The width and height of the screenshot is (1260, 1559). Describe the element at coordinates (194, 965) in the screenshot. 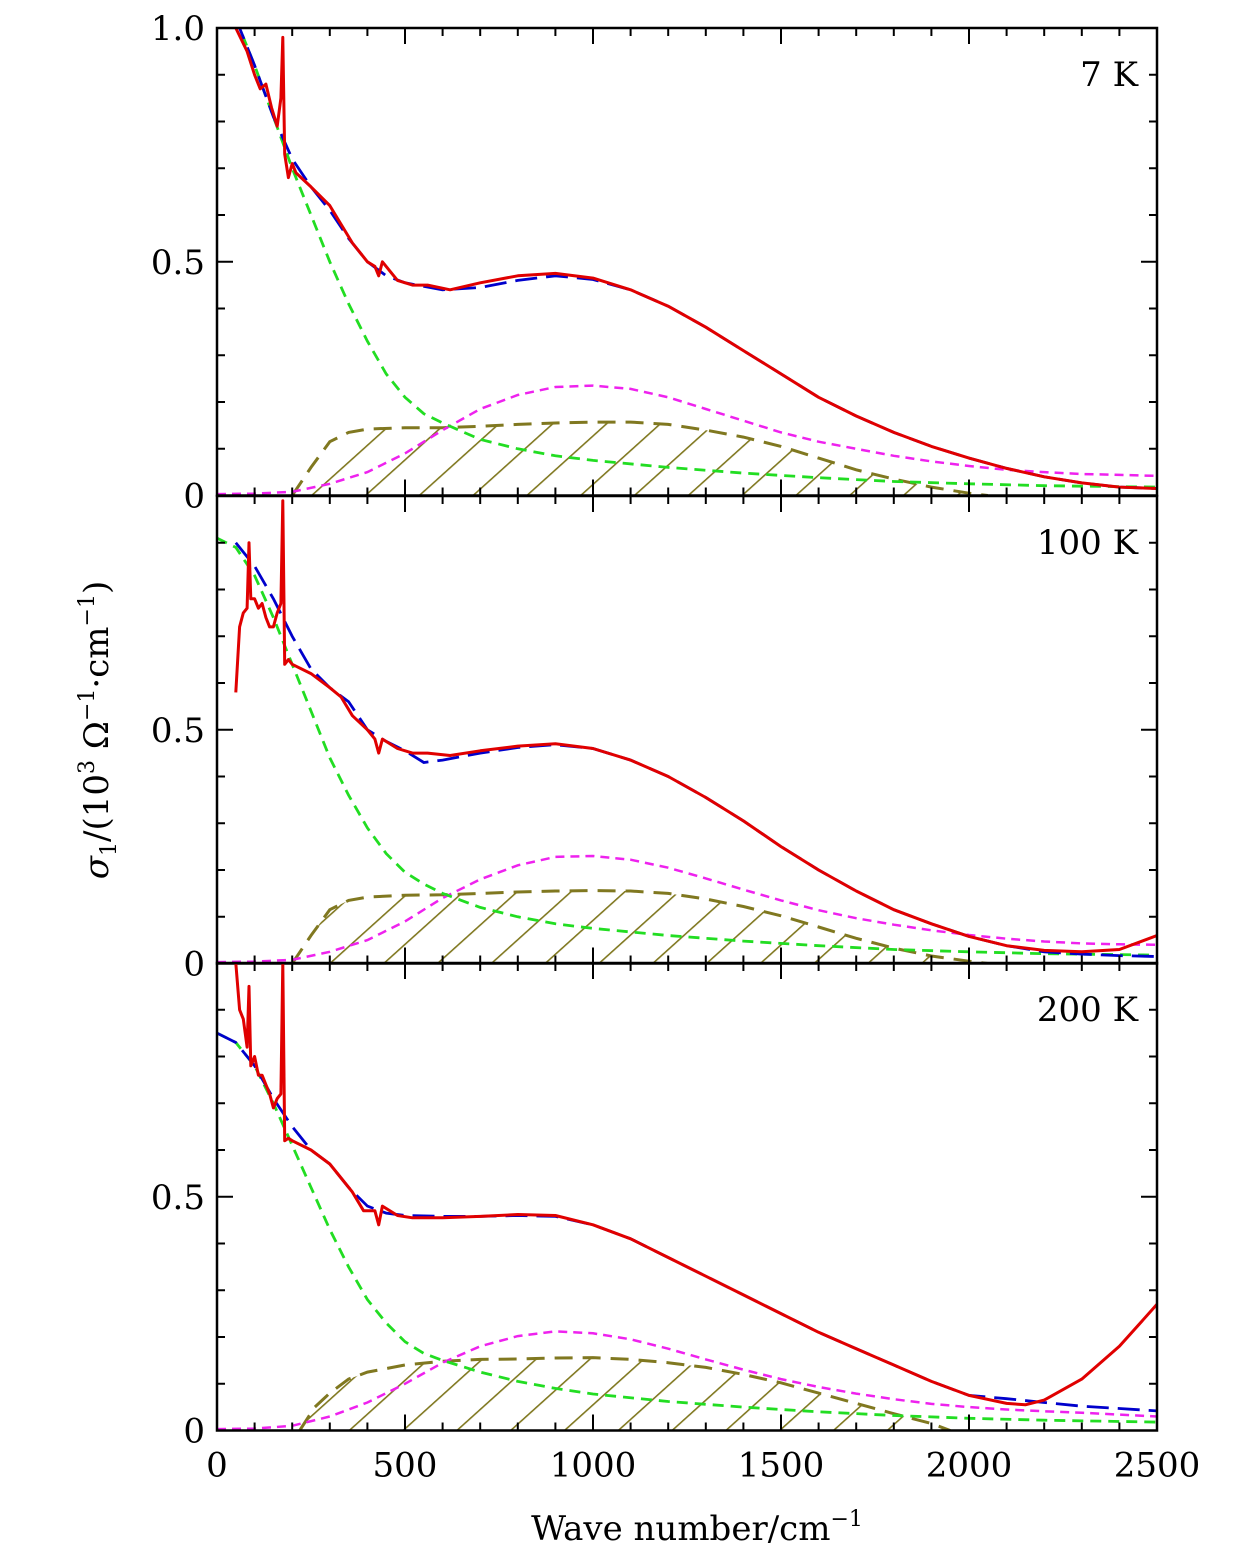

I see `panel-2-y-tick-label: 0` at that location.